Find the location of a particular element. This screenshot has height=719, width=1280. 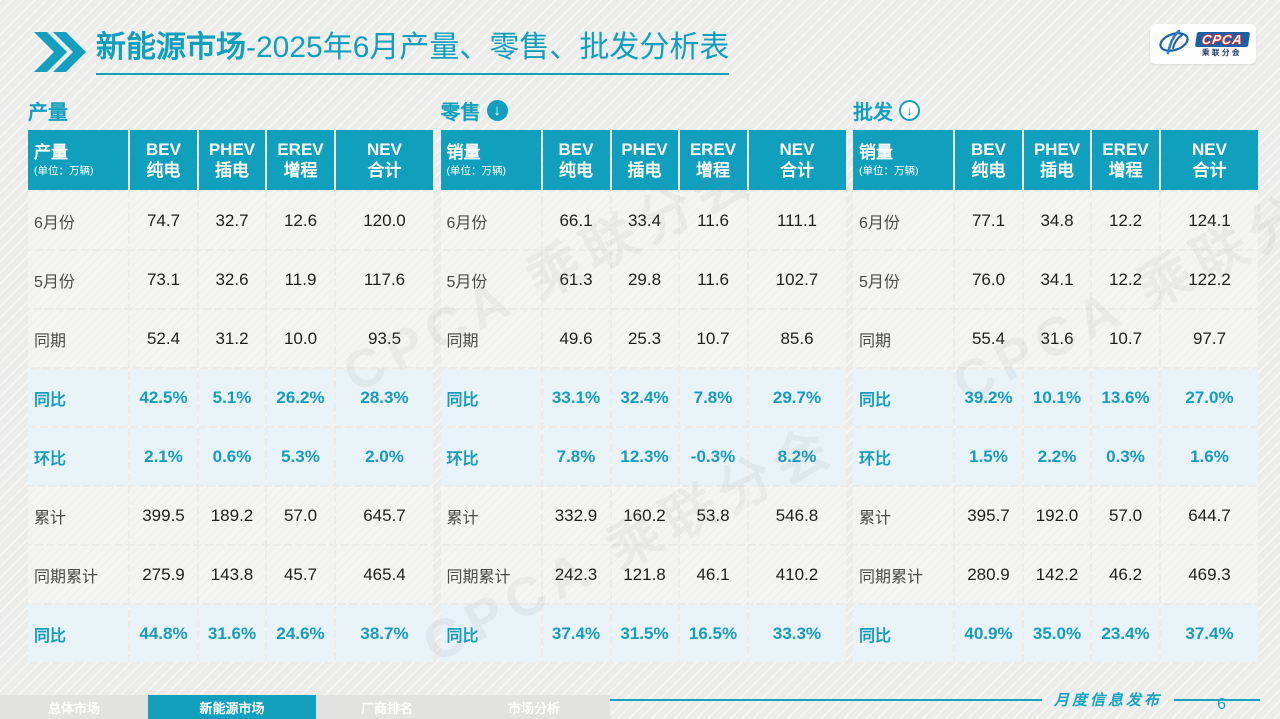

column-header: PHEV 插电 is located at coordinates (1057, 160).